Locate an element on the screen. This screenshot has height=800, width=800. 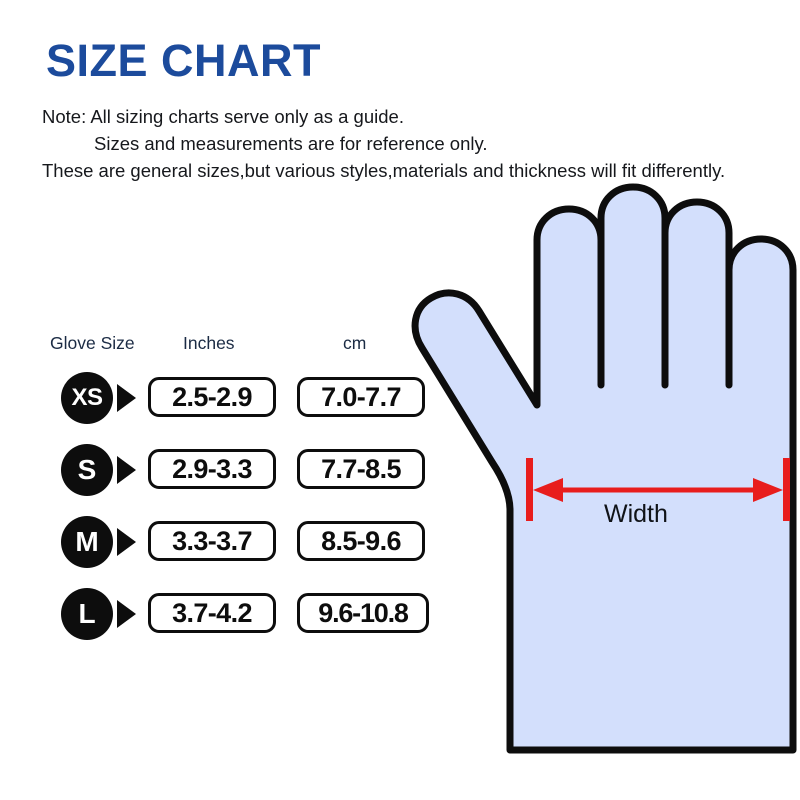
table-row: S 2.9-3.3 7.7-8.5 is located at coordinates (230, 472).